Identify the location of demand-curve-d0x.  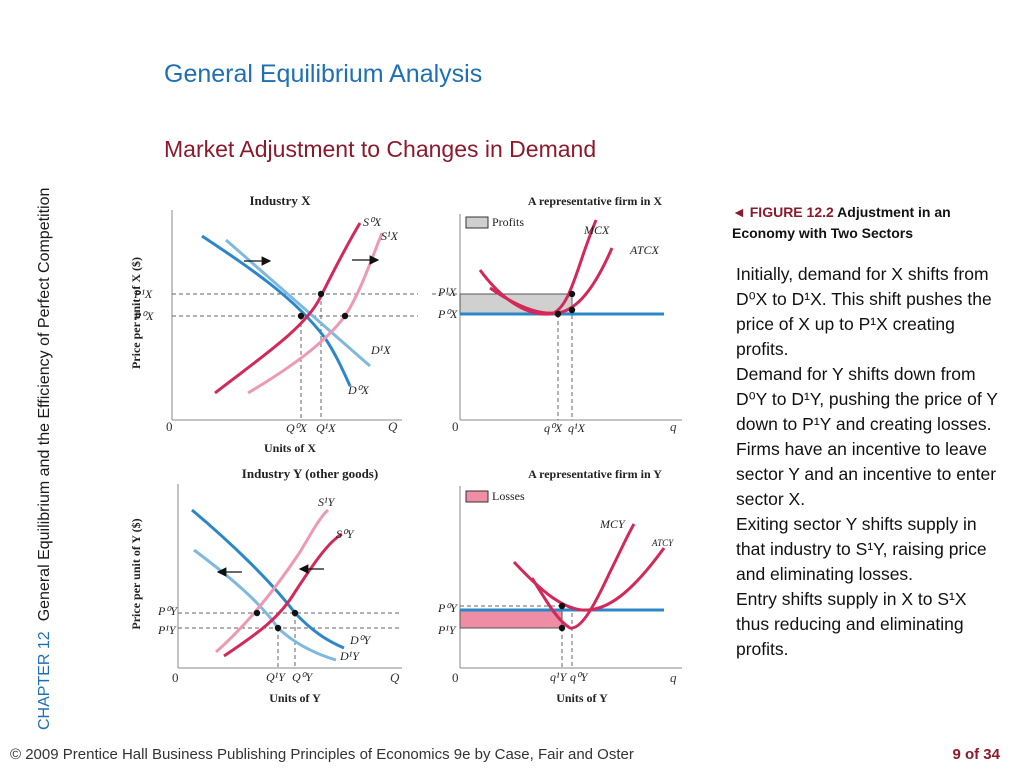
(276, 310).